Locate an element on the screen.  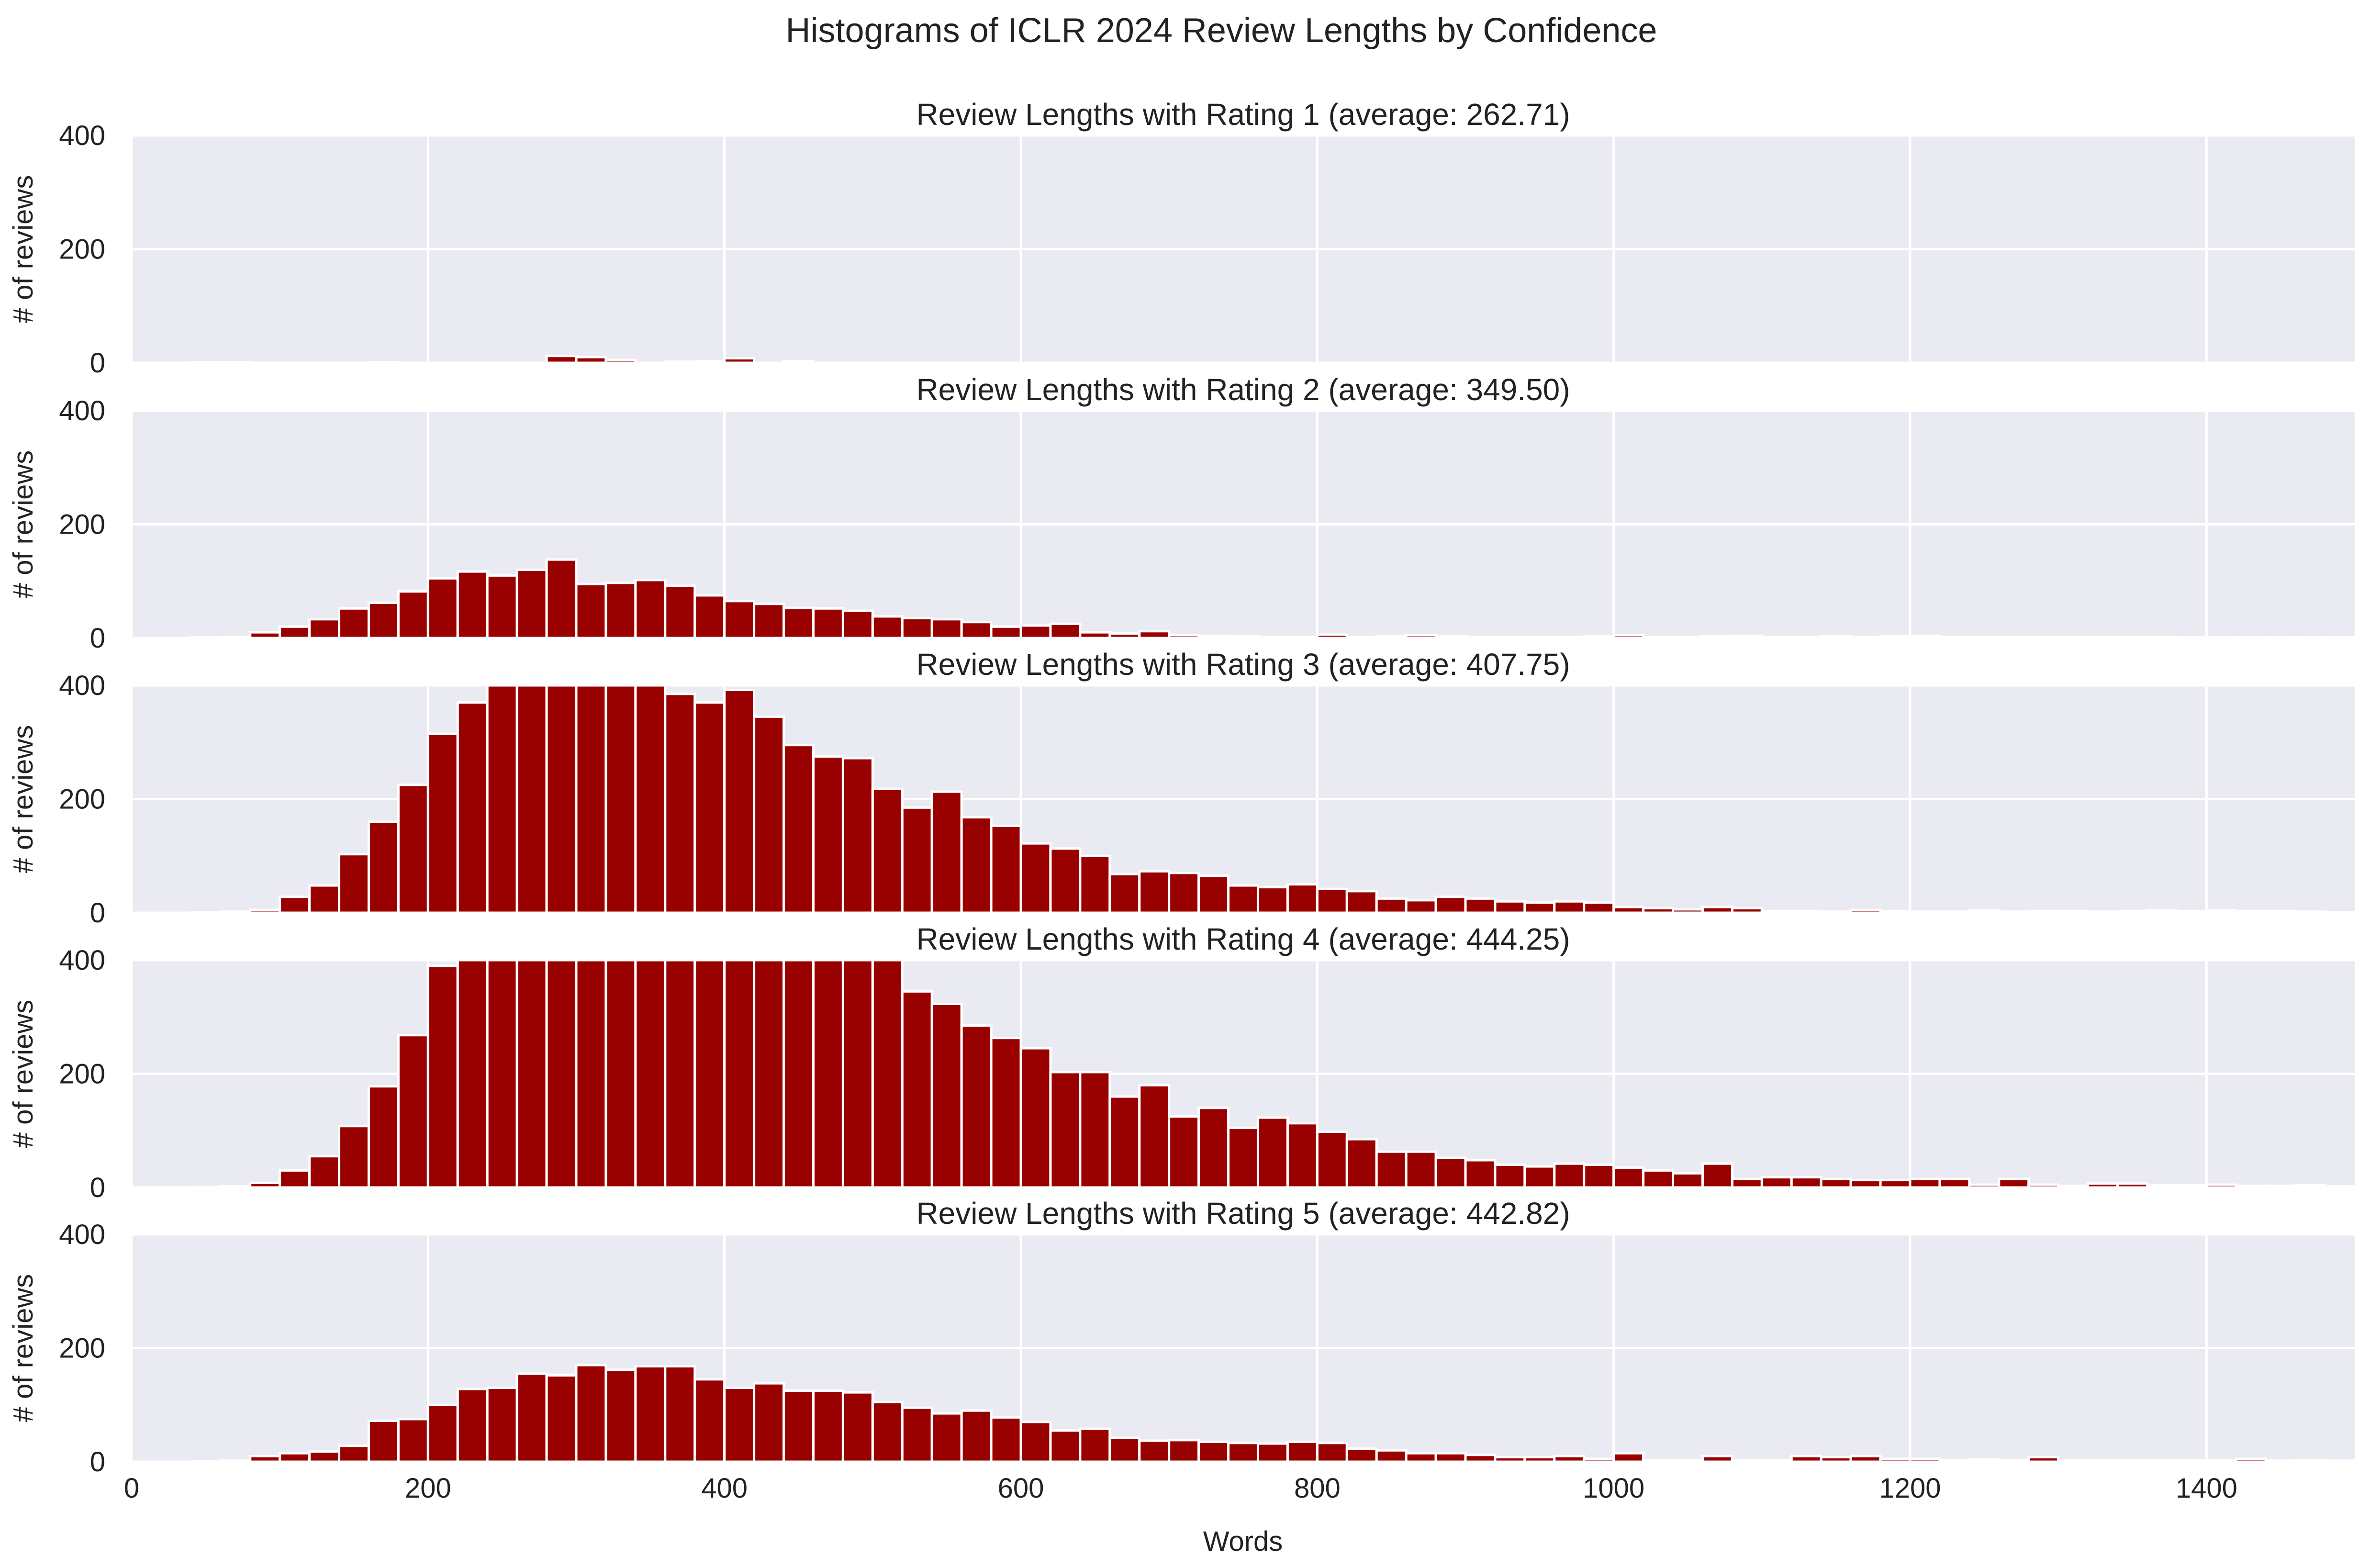
x-tick-label: 1200 is located at coordinates (1910, 1488).